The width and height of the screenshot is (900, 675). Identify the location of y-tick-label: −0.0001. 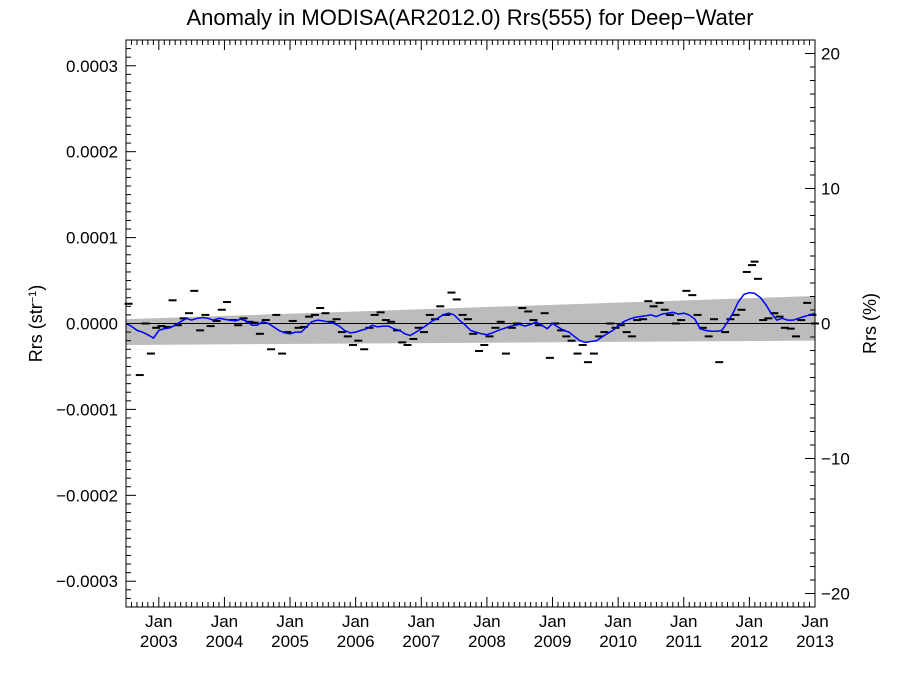
(87, 409).